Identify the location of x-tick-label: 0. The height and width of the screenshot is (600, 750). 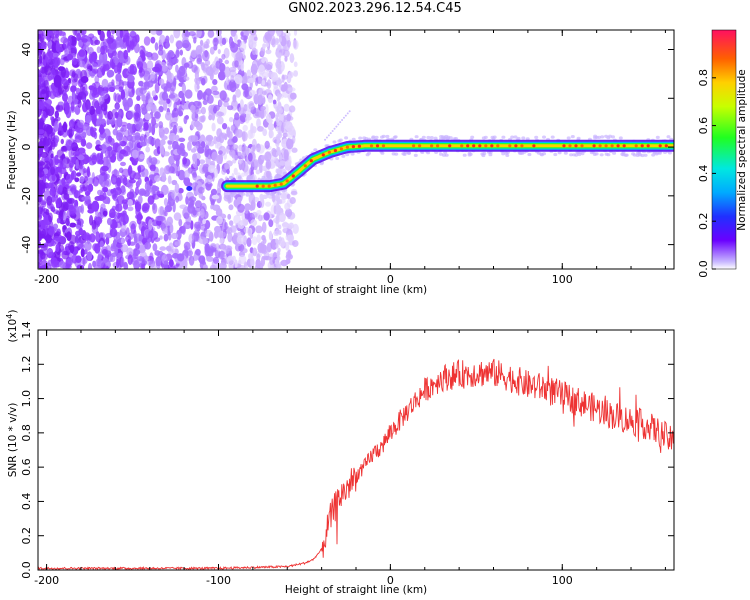
(390, 580).